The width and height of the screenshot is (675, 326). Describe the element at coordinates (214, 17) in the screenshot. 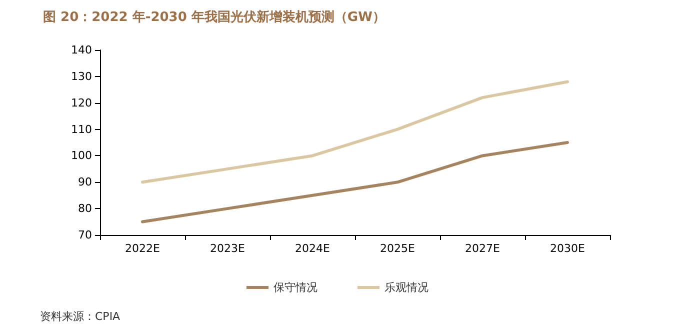

I see `chart-title: 图 20：2022 年-2030 年我国光伏新增装机预测（GW）` at that location.